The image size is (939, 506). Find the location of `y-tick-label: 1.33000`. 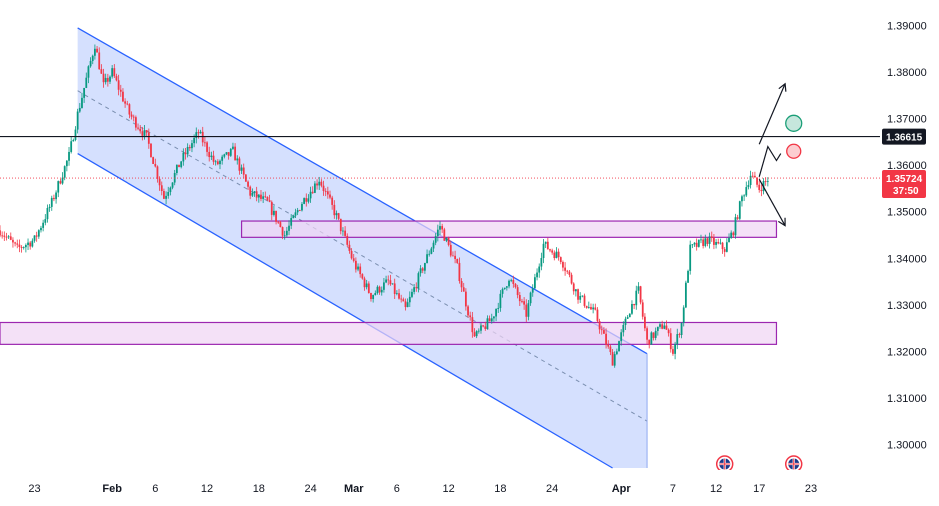

y-tick-label: 1.33000 is located at coordinates (907, 306).